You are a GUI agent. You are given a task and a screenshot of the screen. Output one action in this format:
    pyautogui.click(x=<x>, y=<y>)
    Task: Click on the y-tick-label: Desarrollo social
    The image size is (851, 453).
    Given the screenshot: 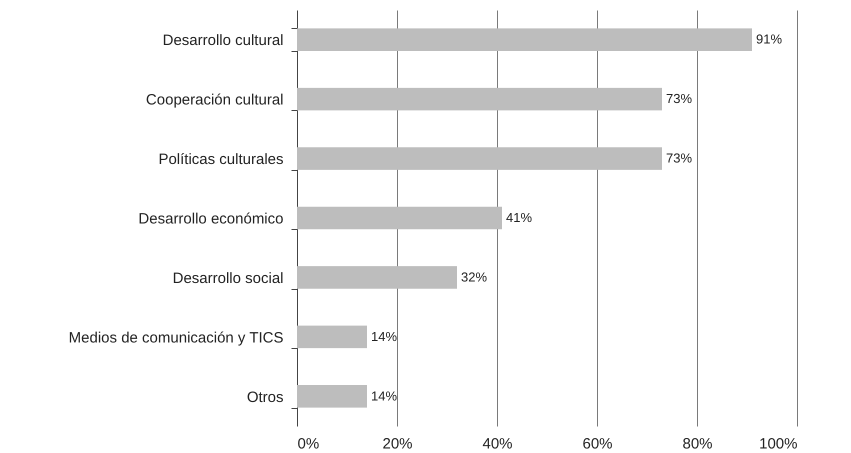 What is the action you would take?
    pyautogui.click(x=228, y=278)
    